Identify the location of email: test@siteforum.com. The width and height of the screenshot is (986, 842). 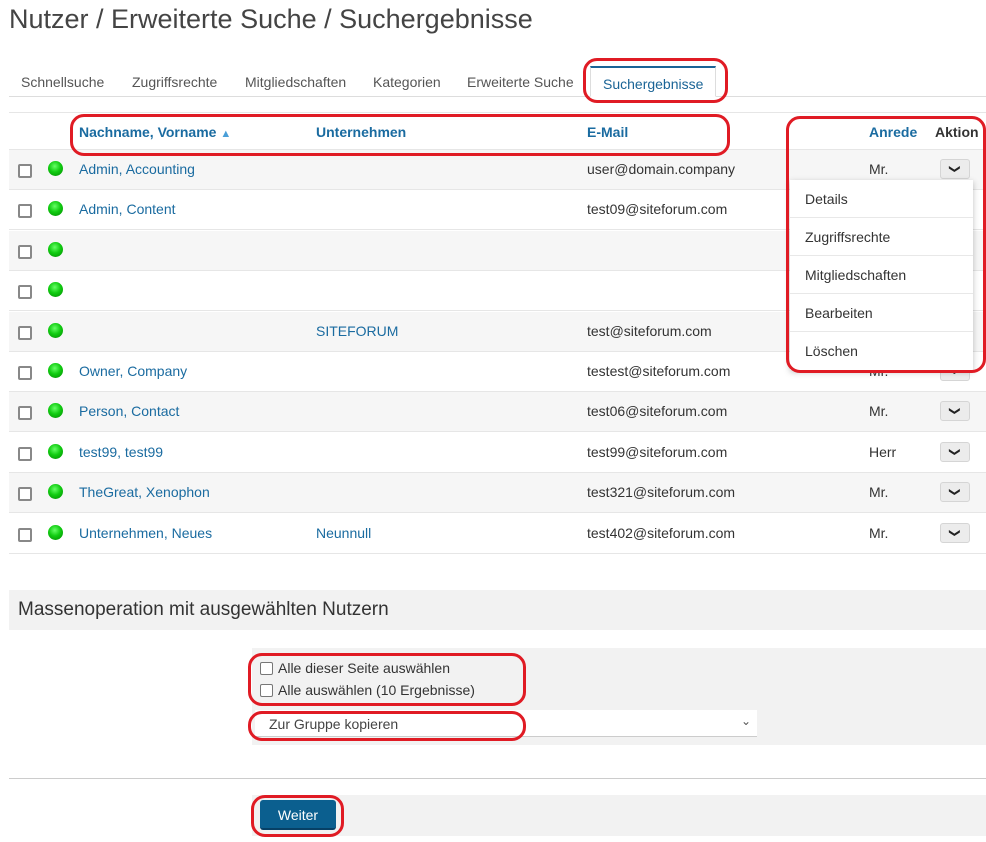
(649, 330).